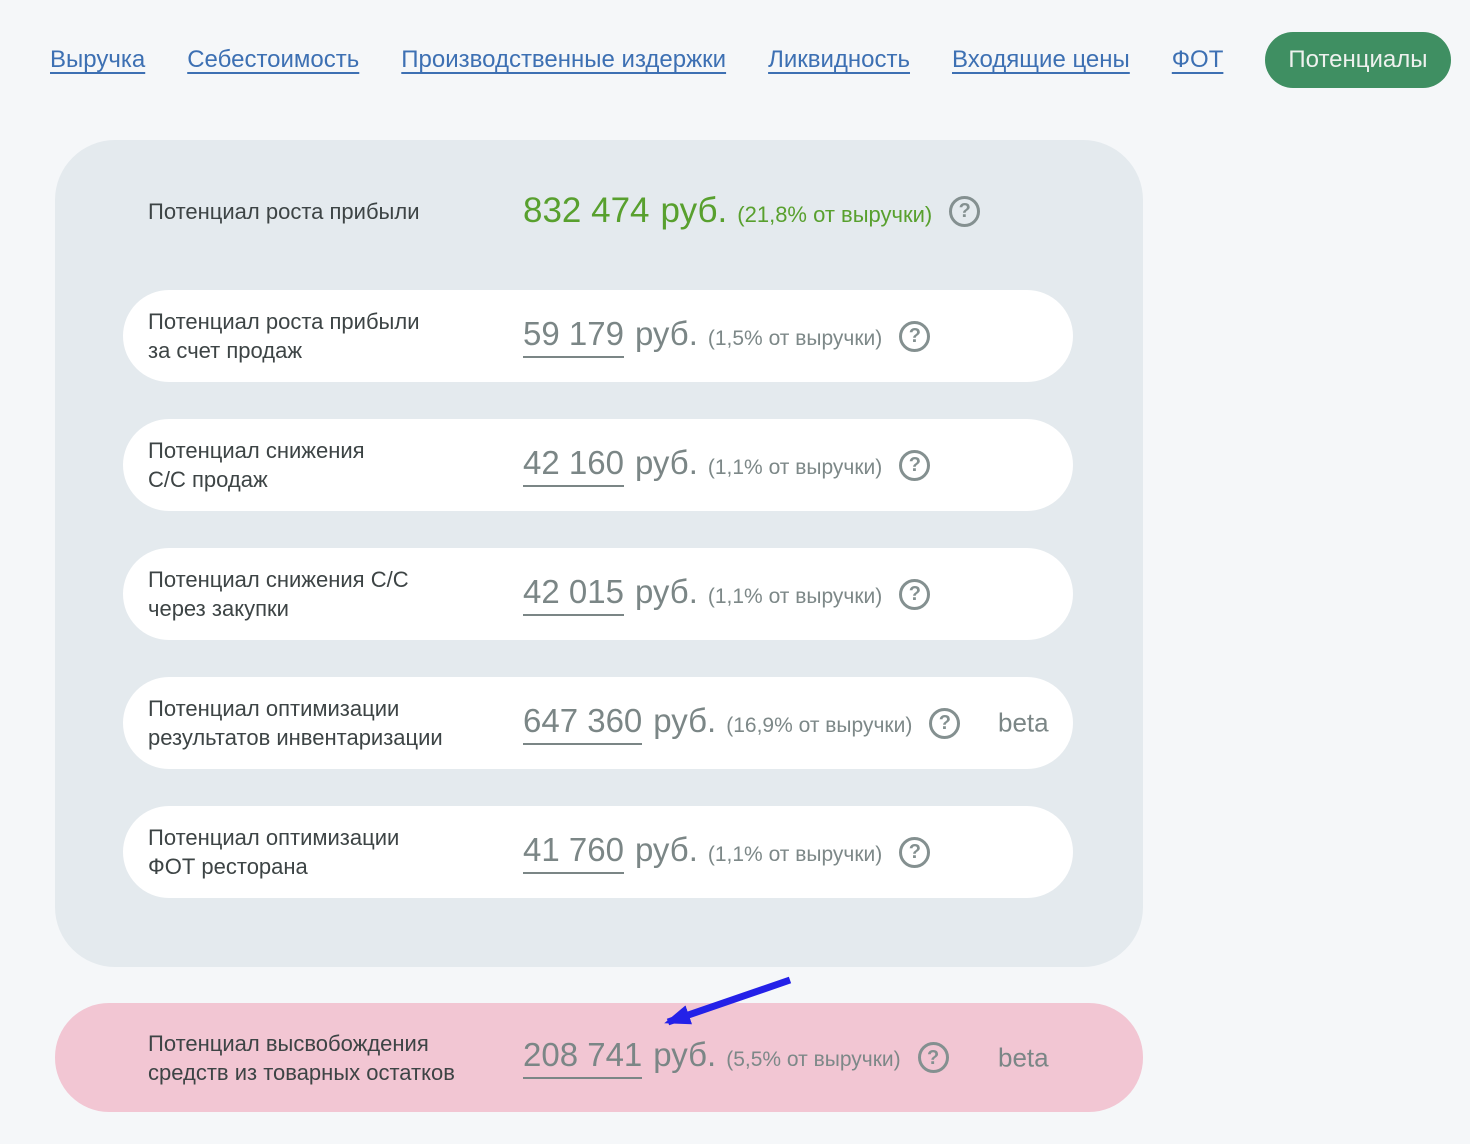 The height and width of the screenshot is (1144, 1470). Describe the element at coordinates (98, 59) in the screenshot. I see `nav-link-revenue: Выручка` at that location.